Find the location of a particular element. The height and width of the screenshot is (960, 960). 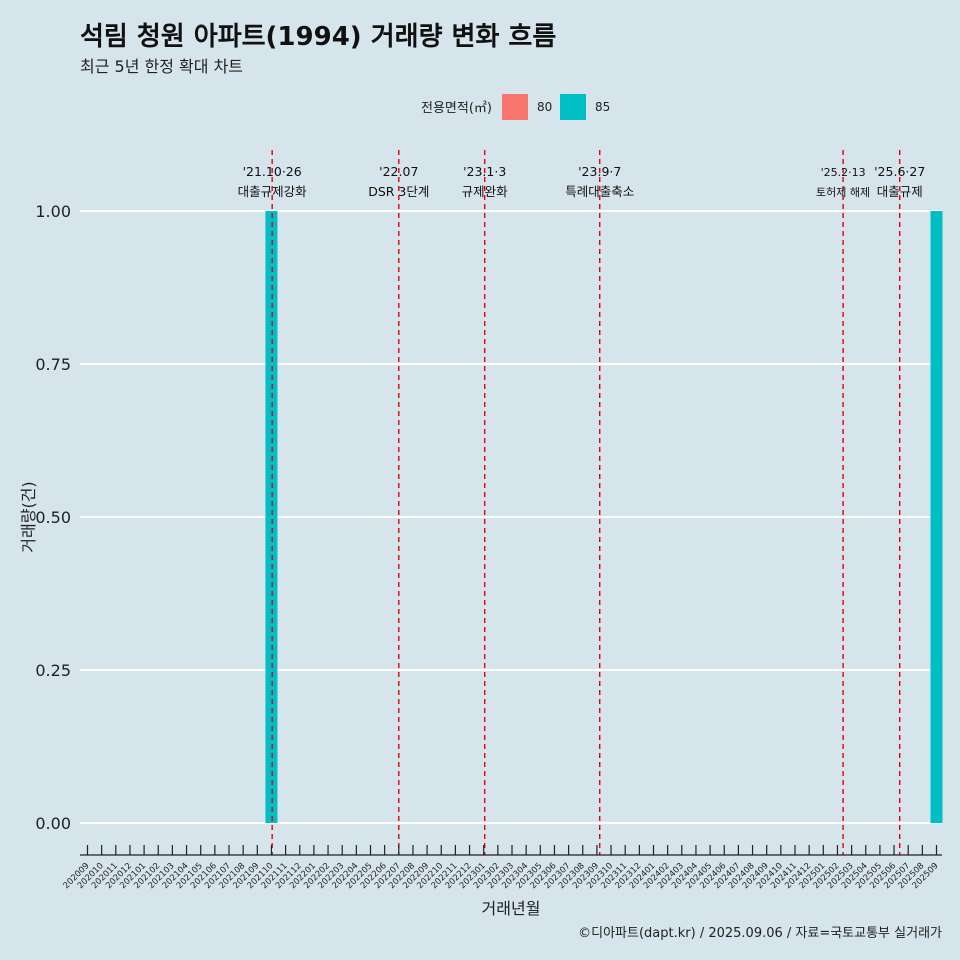

event-date: '25.6·27 is located at coordinates (899, 171).